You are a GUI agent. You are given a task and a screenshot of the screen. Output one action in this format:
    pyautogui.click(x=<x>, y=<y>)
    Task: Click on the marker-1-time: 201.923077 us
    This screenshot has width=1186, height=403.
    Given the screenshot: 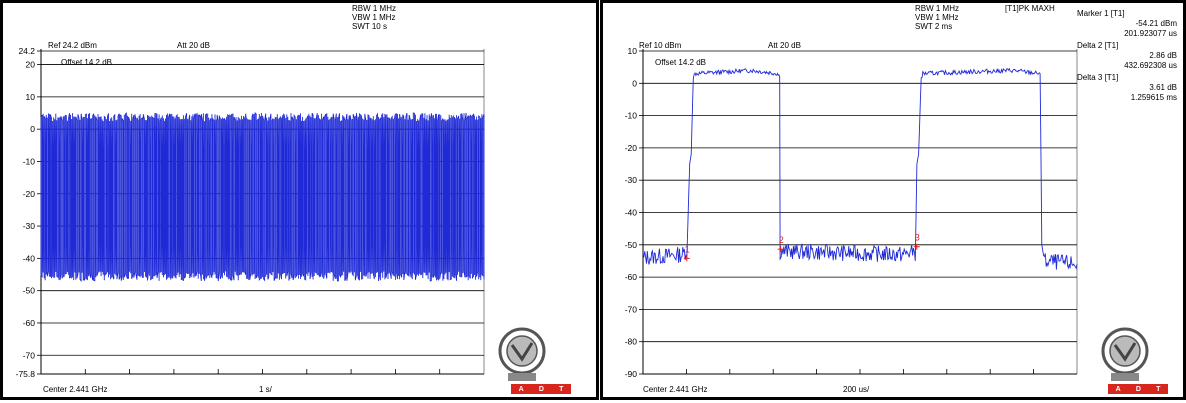 What is the action you would take?
    pyautogui.click(x=1150, y=33)
    